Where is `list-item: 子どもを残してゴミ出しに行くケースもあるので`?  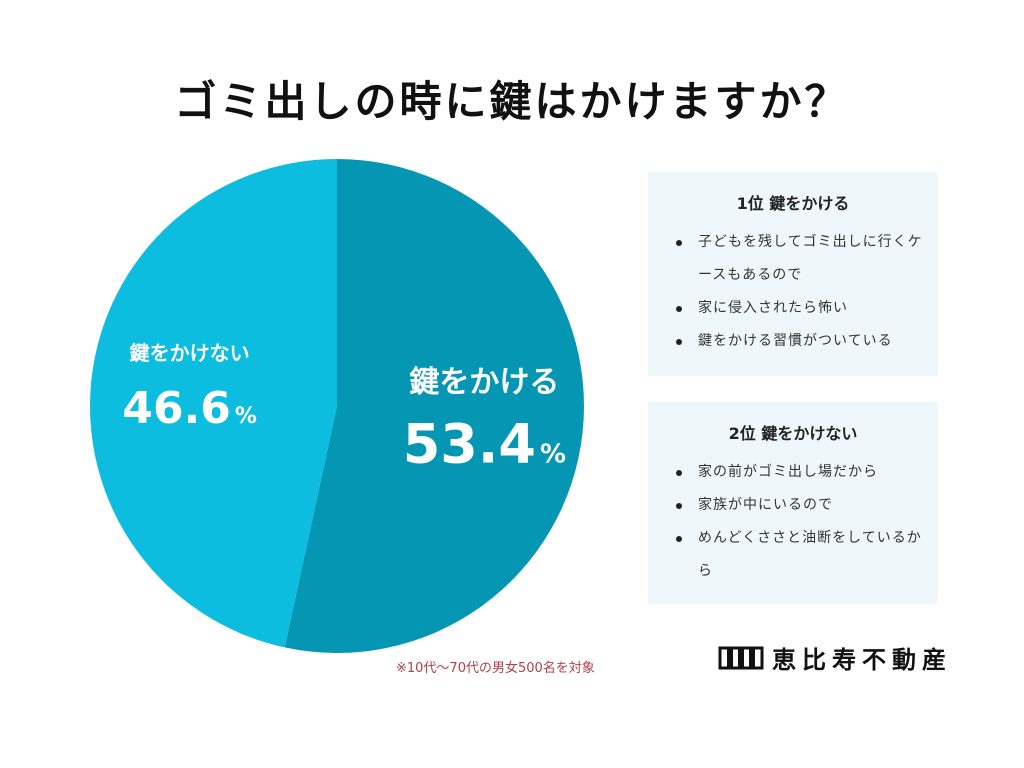 list-item: 子どもを残してゴミ出しに行くケースもあるので is located at coordinates (800, 259).